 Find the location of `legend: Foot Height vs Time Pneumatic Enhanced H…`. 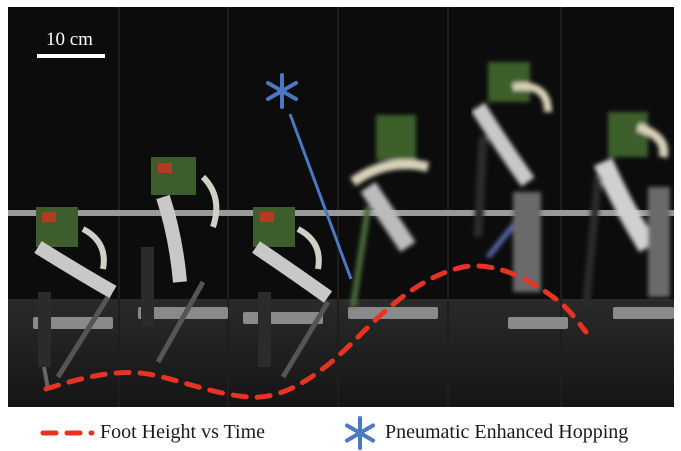

legend: Foot Height vs Time Pneumatic Enhanced H… is located at coordinates (340, 430).